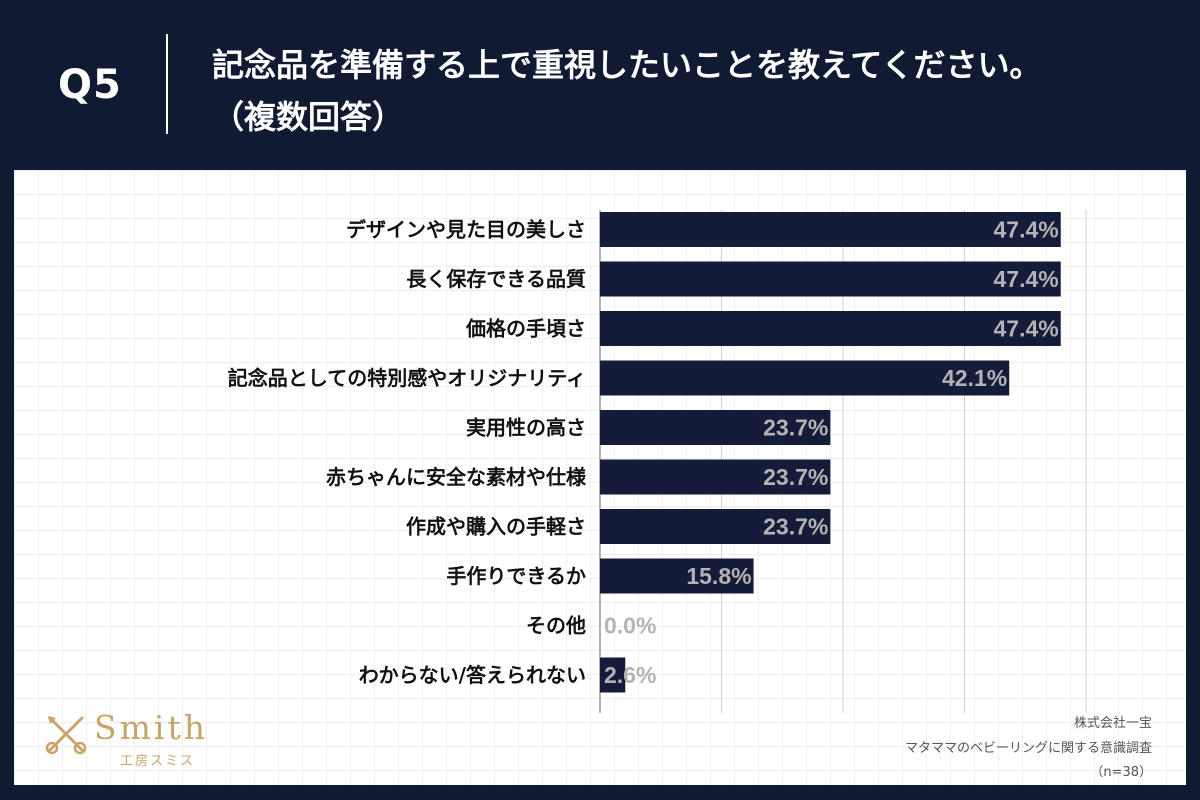 The image size is (1200, 800). I want to click on category-label: わからない/答えられない, so click(472, 675).